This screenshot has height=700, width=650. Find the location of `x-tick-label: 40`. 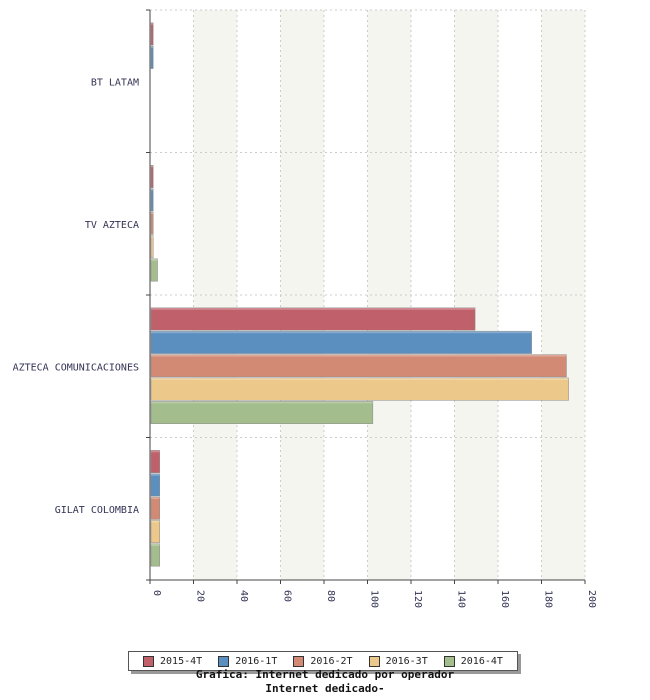

x-tick-label: 40 is located at coordinates (243, 596).